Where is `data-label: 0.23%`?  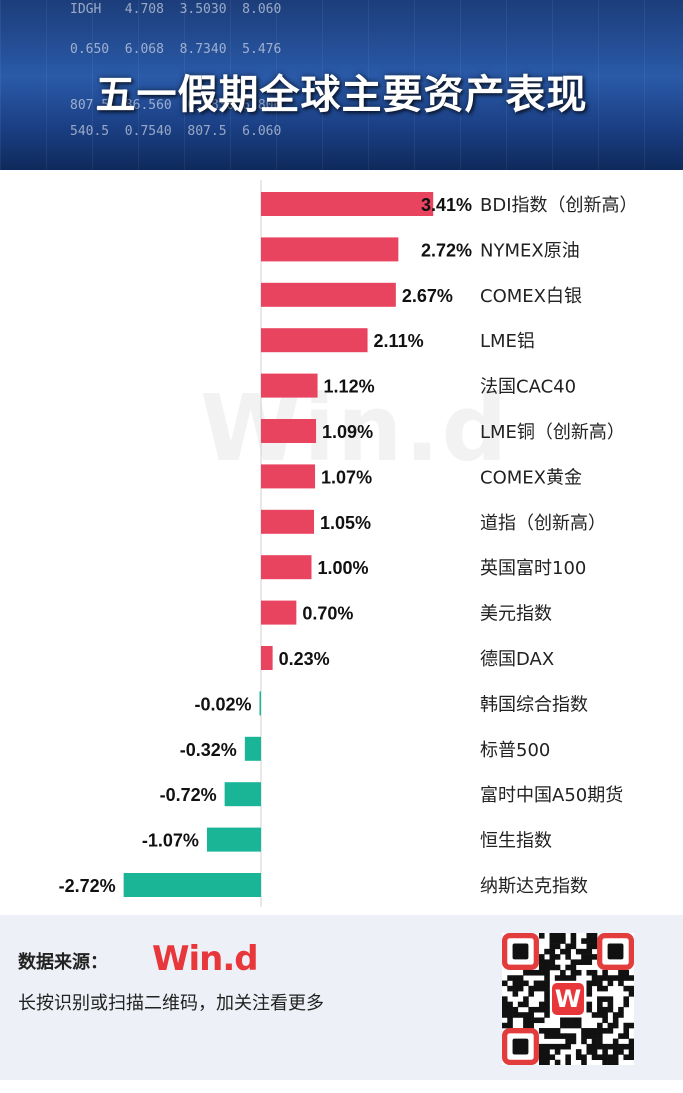
data-label: 0.23% is located at coordinates (304, 659).